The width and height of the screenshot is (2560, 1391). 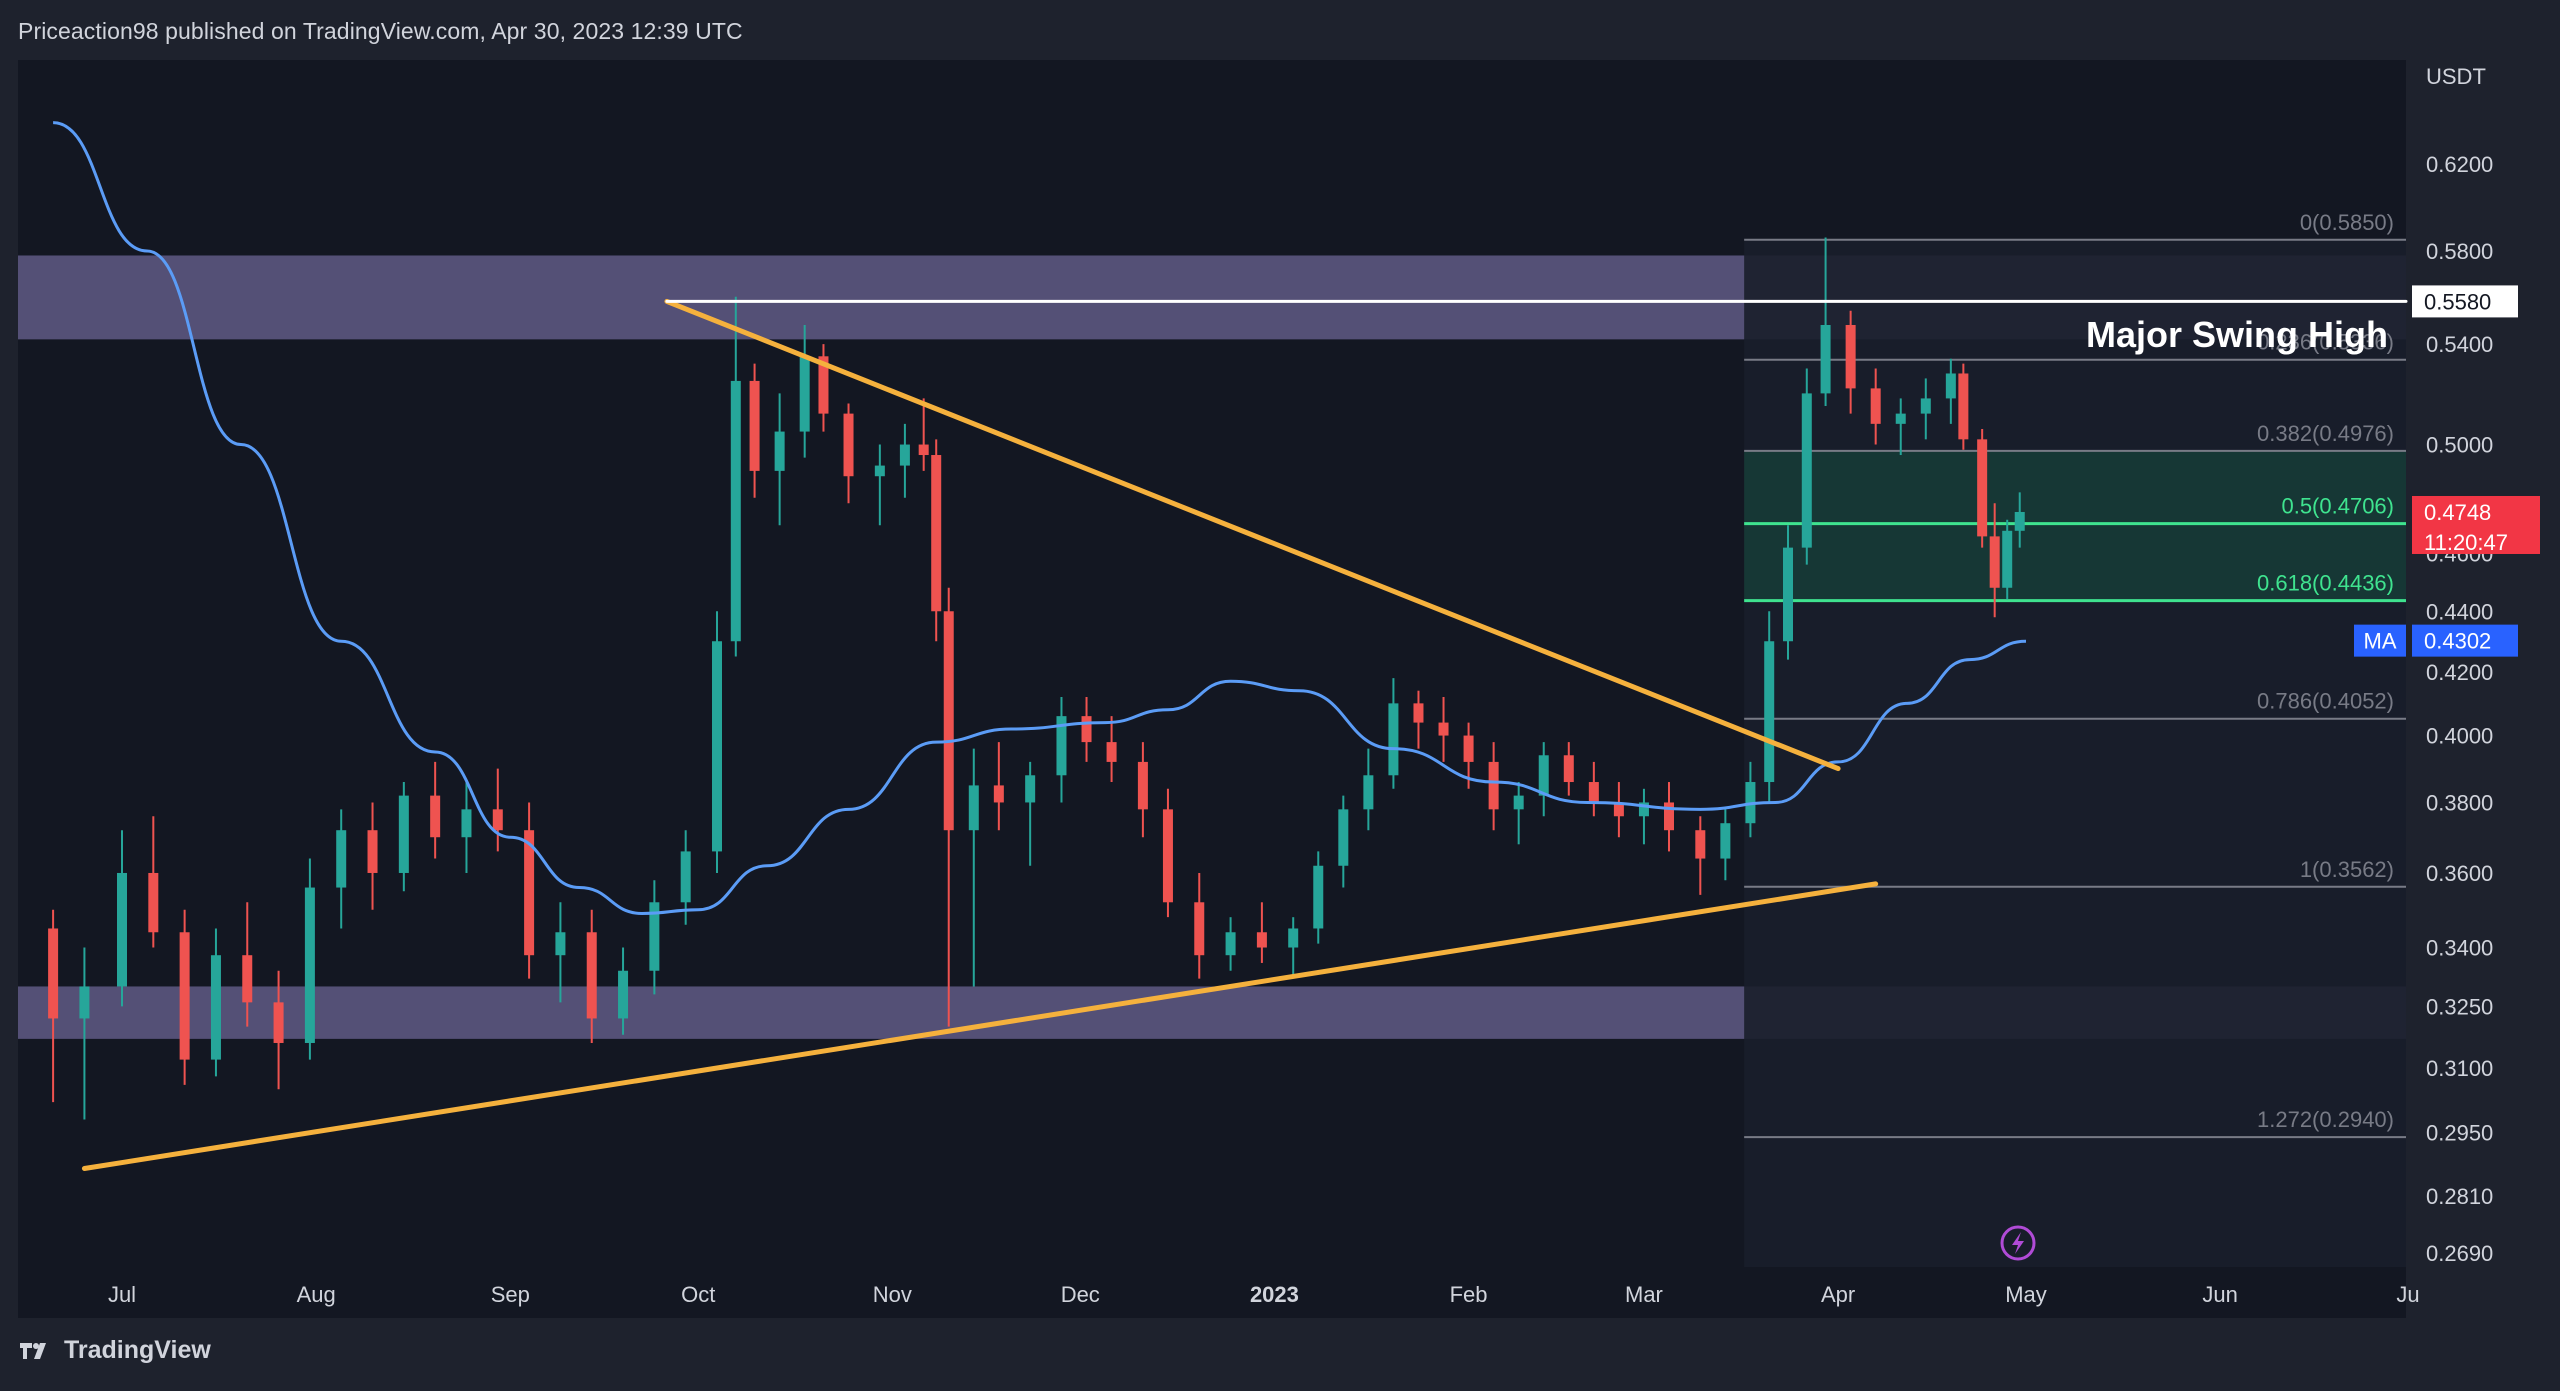 What do you see at coordinates (2457, 512) in the screenshot?
I see `current-price-label: 0.4748` at bounding box center [2457, 512].